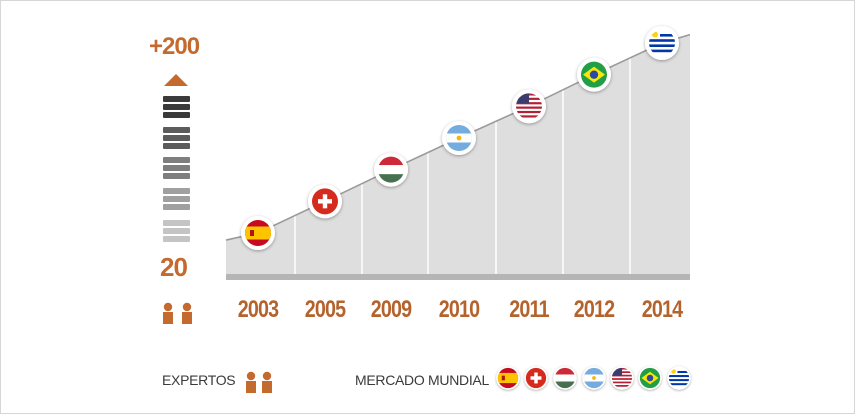  Describe the element at coordinates (174, 267) in the screenshot. I see `scale-min-label: 20` at that location.